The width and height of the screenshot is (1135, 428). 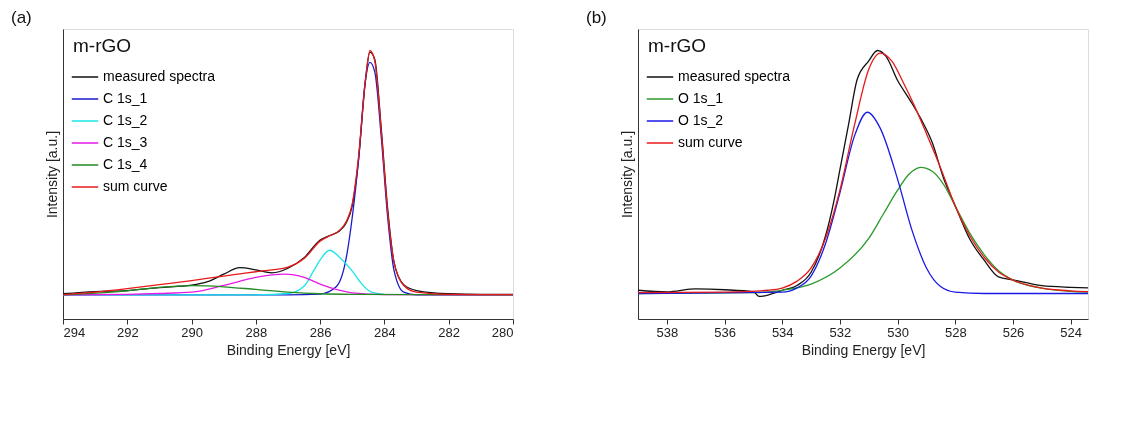 What do you see at coordinates (125, 120) in the screenshot?
I see `legend-label: C 1s_2` at bounding box center [125, 120].